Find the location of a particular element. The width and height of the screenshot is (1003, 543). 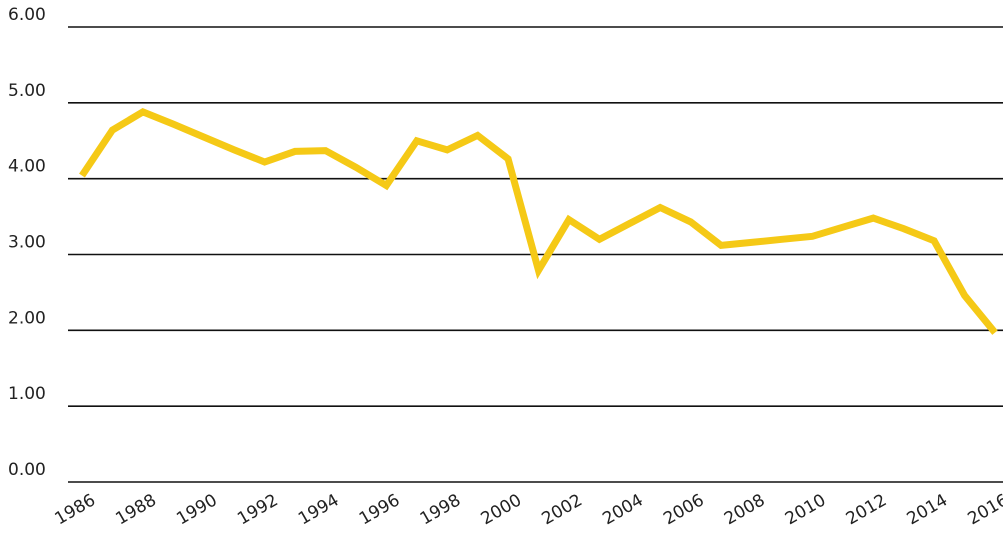

y-tick-label: 5.00 is located at coordinates (27, 91).